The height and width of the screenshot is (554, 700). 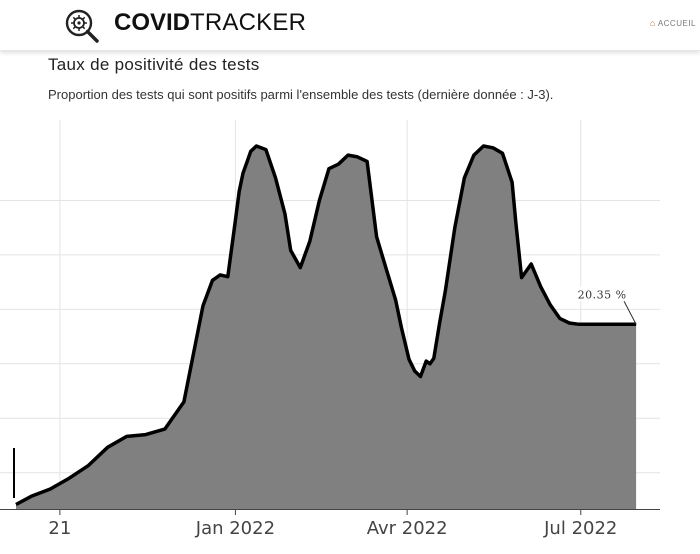 I want to click on annotation-leader, so click(x=630, y=313).